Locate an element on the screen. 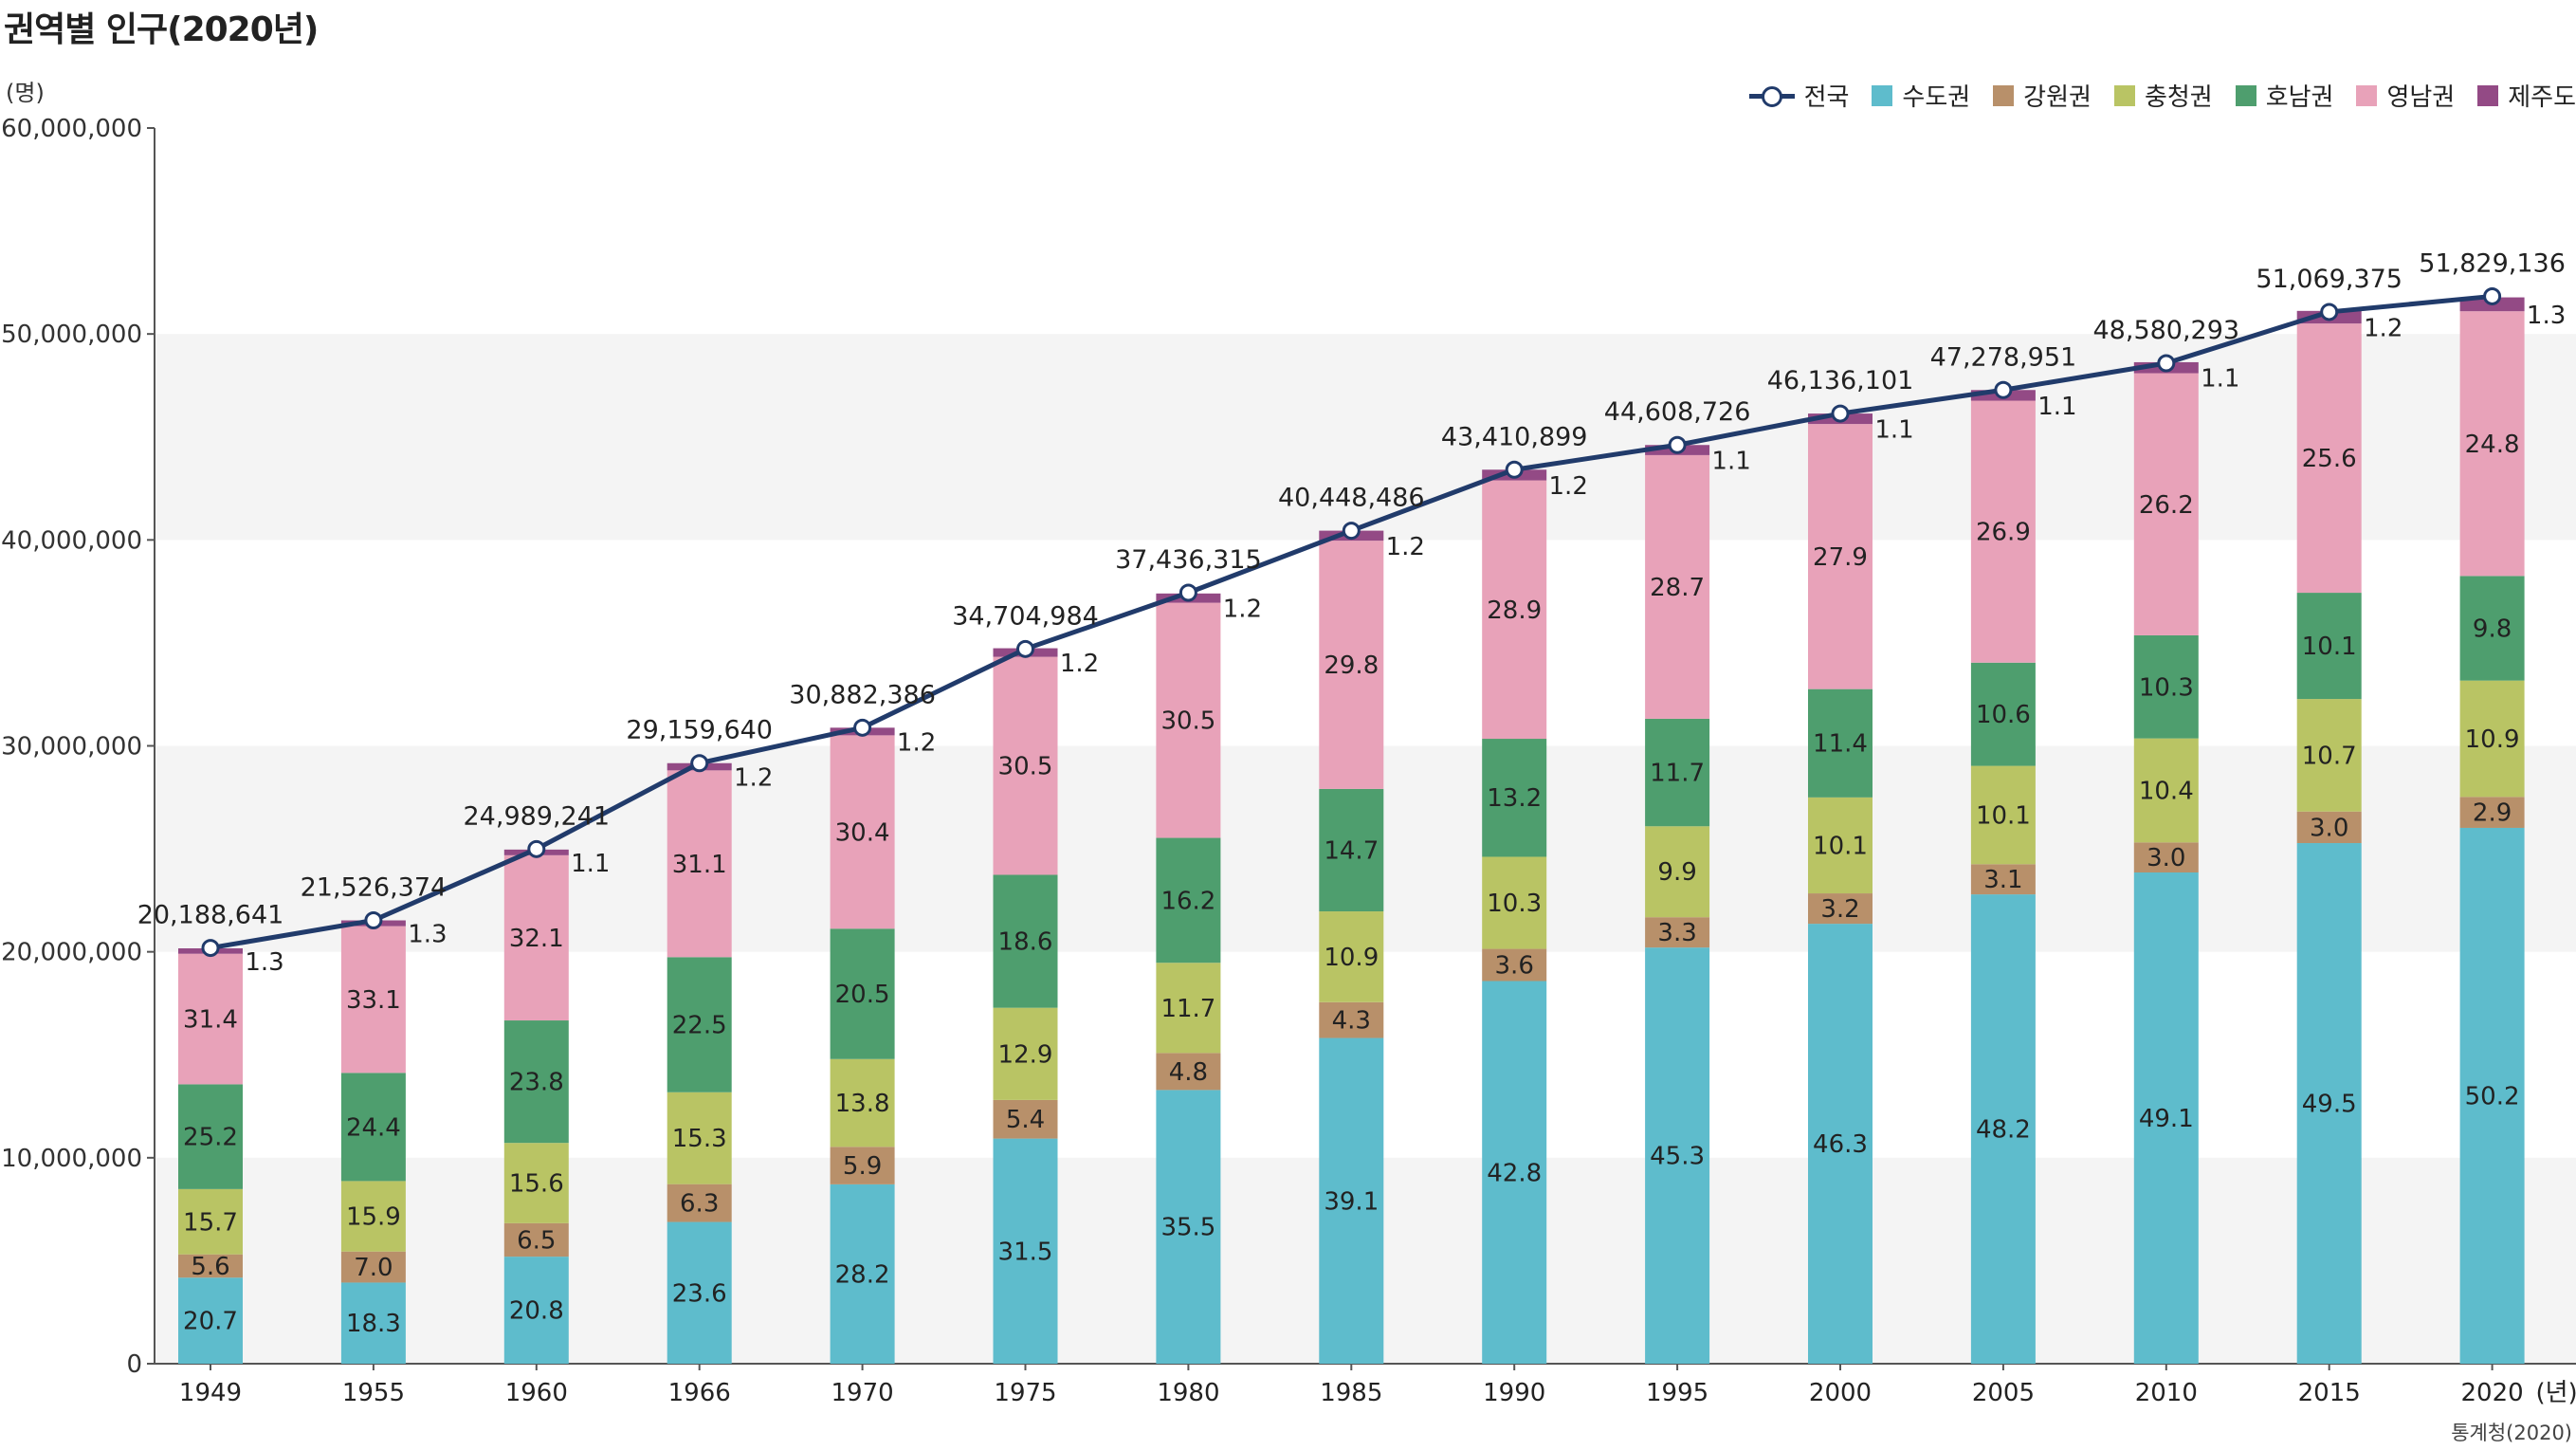  bar-value-label: 33.1 is located at coordinates (373, 1000).